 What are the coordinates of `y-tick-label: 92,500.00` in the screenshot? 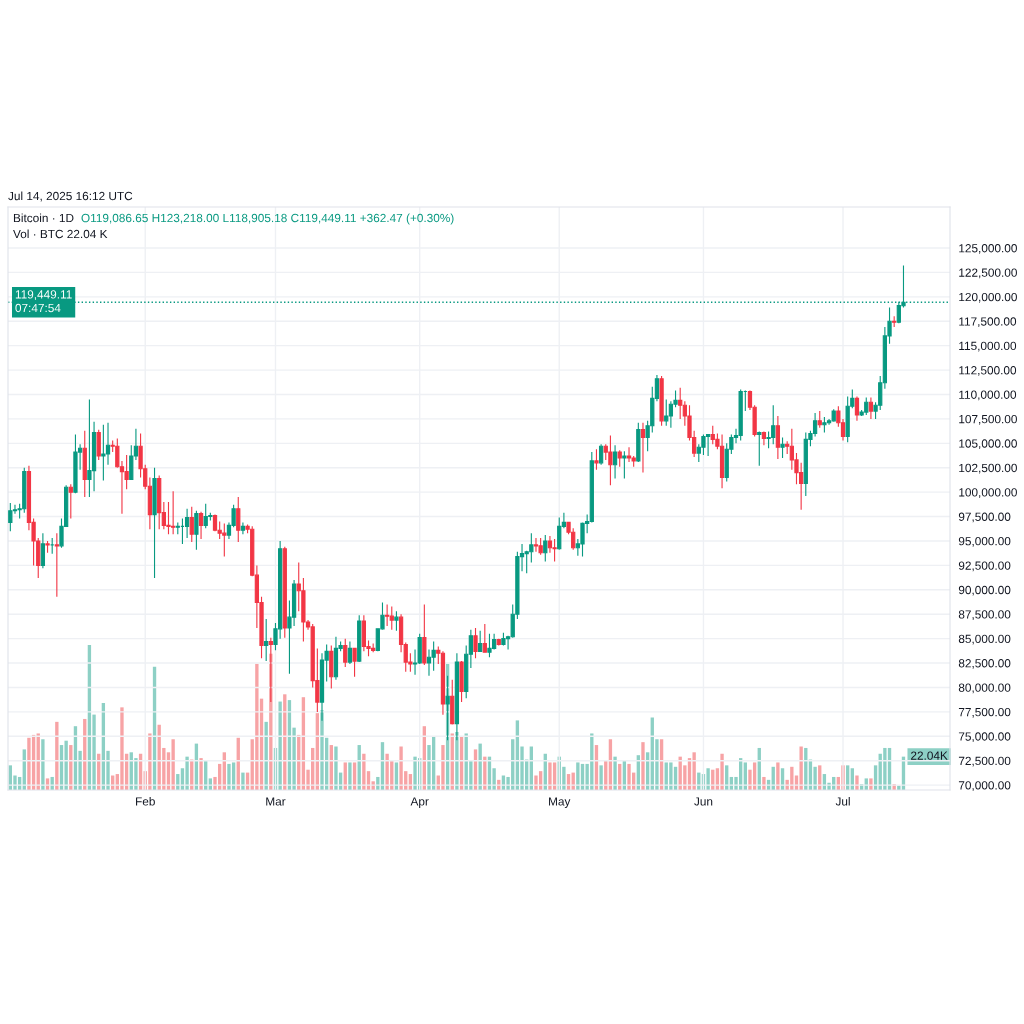 It's located at (984, 566).